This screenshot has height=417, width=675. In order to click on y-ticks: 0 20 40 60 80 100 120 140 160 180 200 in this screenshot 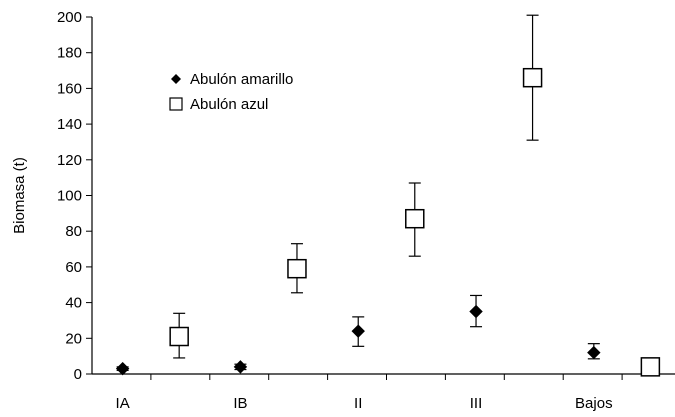, I will do `click(74, 196)`.